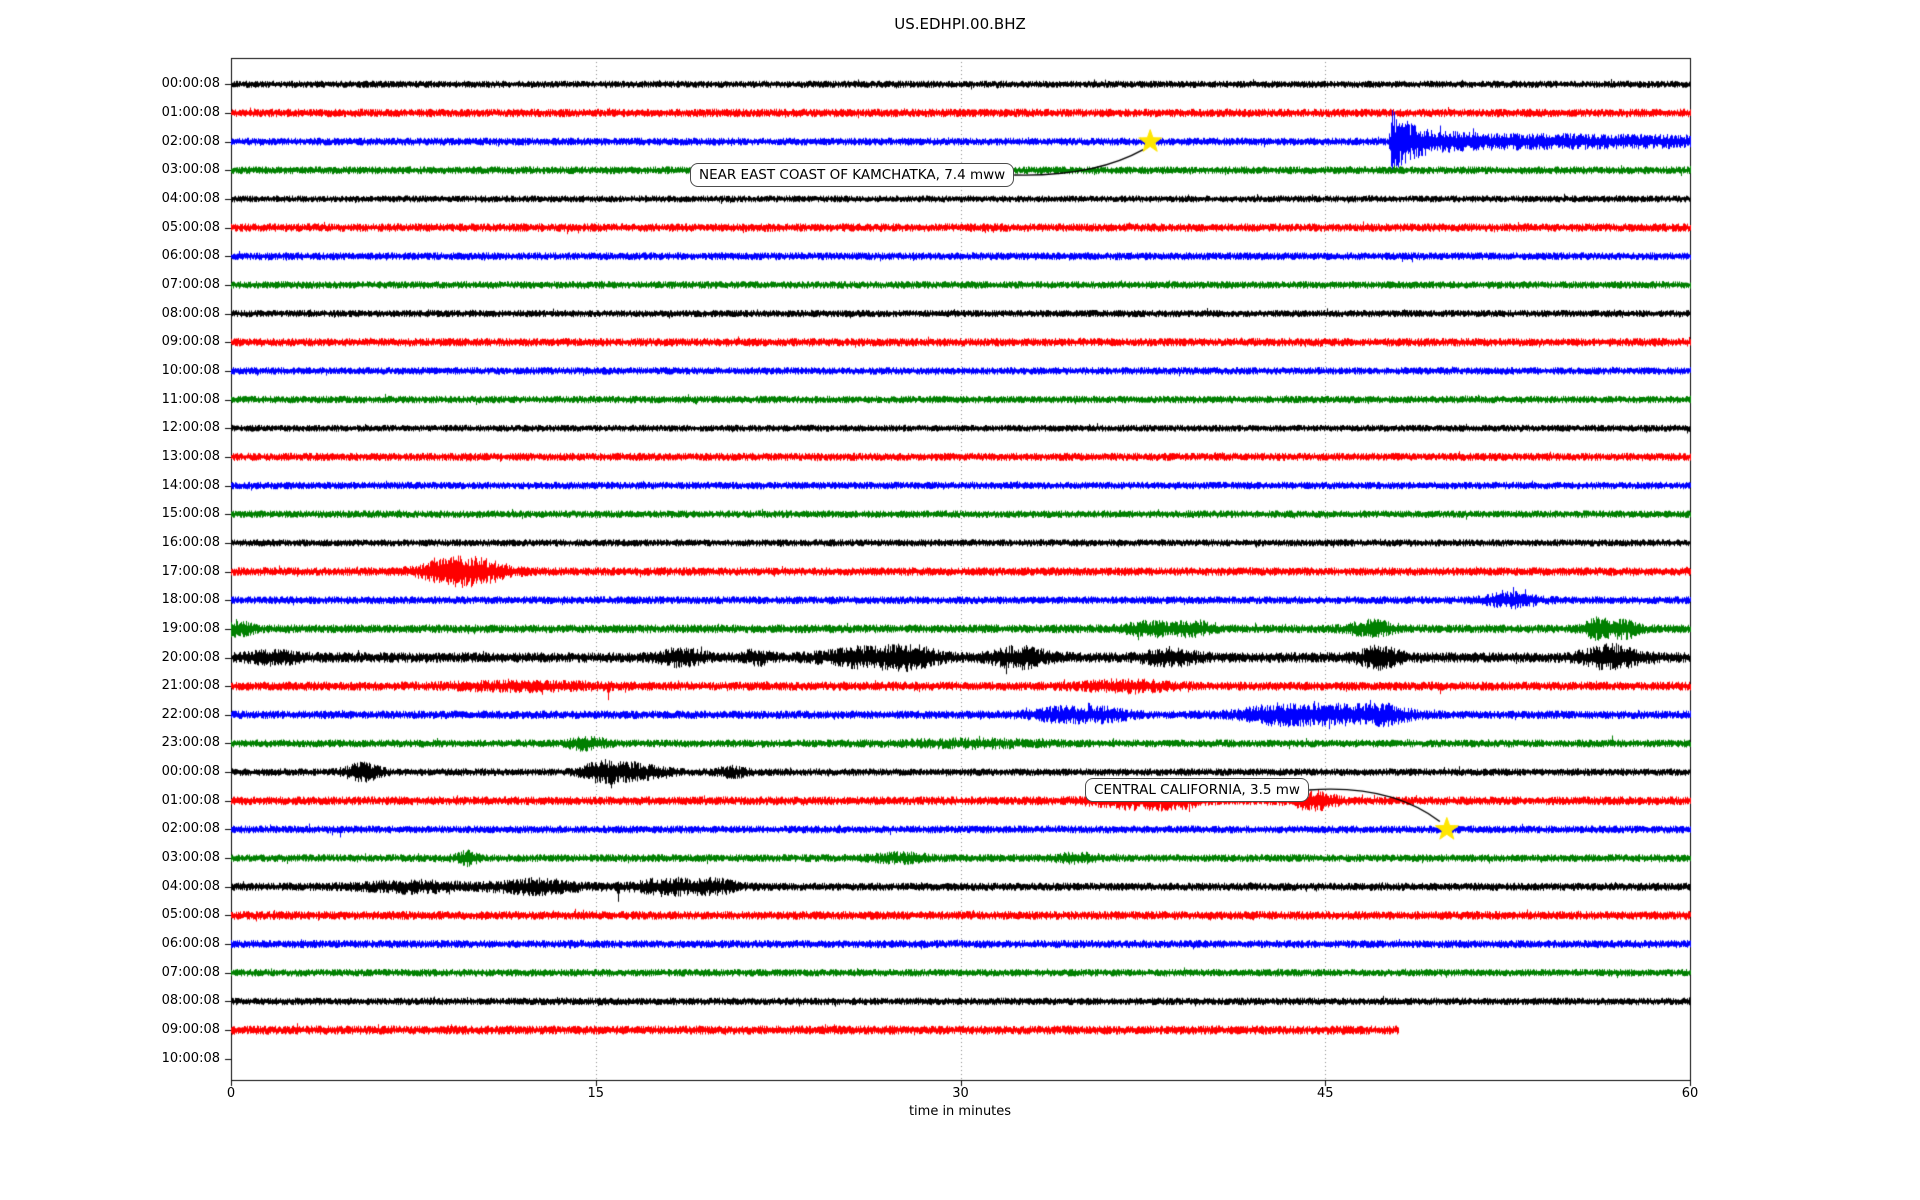 This screenshot has height=1200, width=1920. Describe the element at coordinates (1197, 790) in the screenshot. I see `annotation-california-label: CENTRAL CALIFORNIA, 3.5 mw` at that location.